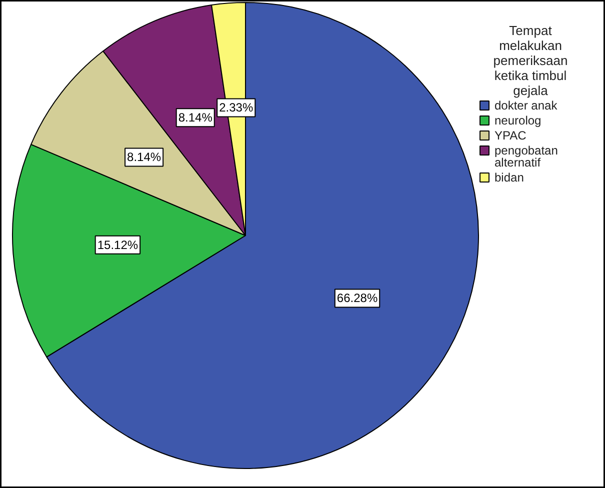 The height and width of the screenshot is (488, 605). I want to click on legend-label: neurolog, so click(518, 121).